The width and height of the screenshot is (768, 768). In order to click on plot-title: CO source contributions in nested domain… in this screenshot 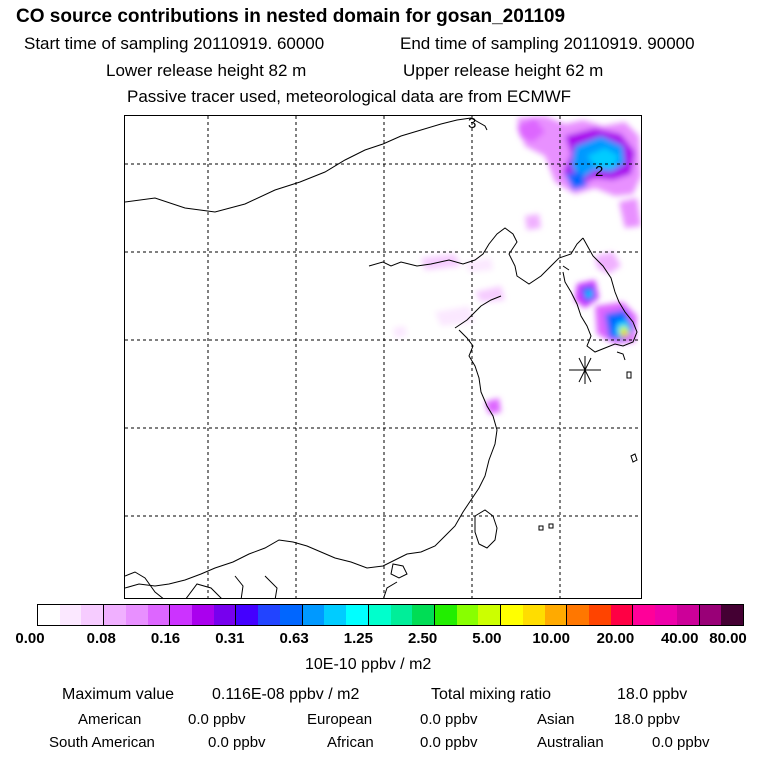, I will do `click(291, 16)`.